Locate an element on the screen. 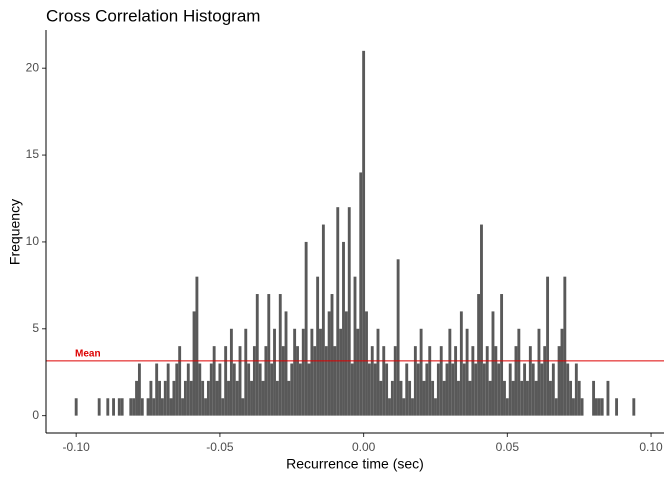 This screenshot has width=672, height=480. y-tick-label: 0 is located at coordinates (35, 415).